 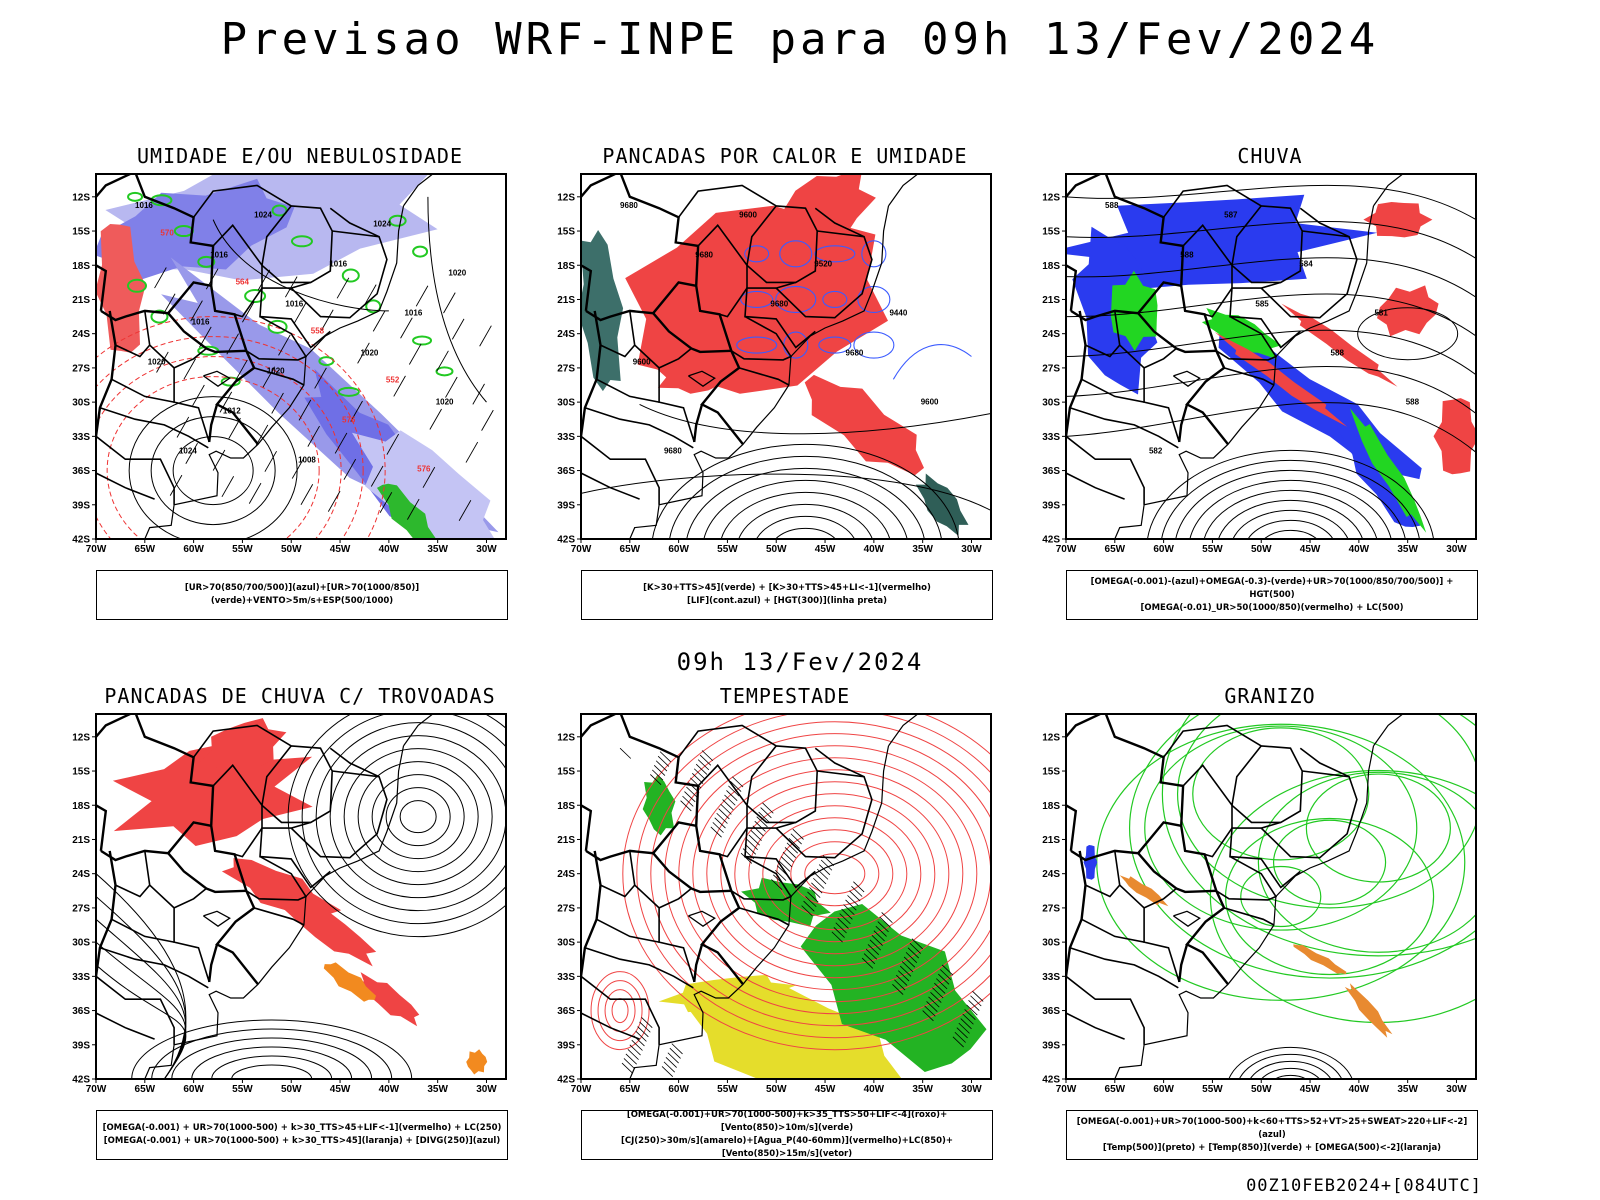 I want to click on contour-label: 9440, so click(x=898, y=312).